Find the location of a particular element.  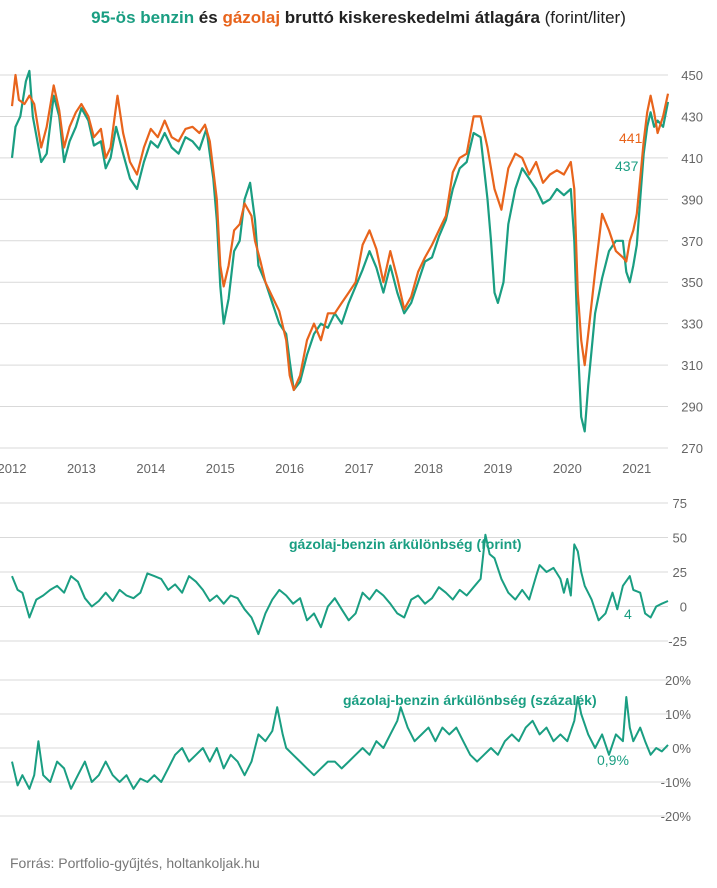

y-tick-forint-0: 0 is located at coordinates (683, 607).